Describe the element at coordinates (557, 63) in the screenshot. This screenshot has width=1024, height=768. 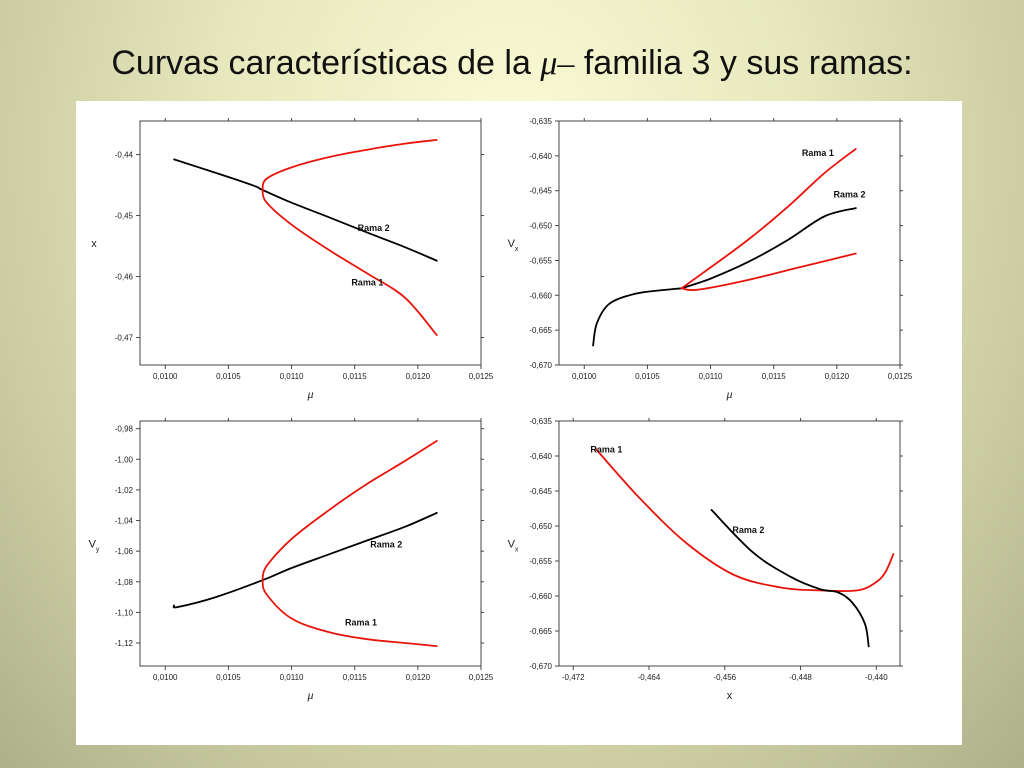
I see `title-mu-symbol: μ–` at that location.